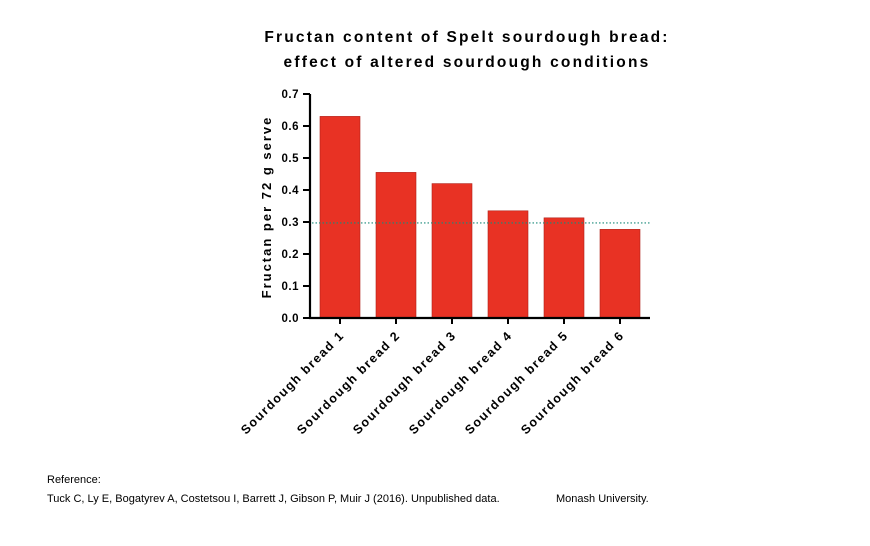 The image size is (870, 546). Describe the element at coordinates (291, 159) in the screenshot. I see `y-tick-label: 0.5` at that location.